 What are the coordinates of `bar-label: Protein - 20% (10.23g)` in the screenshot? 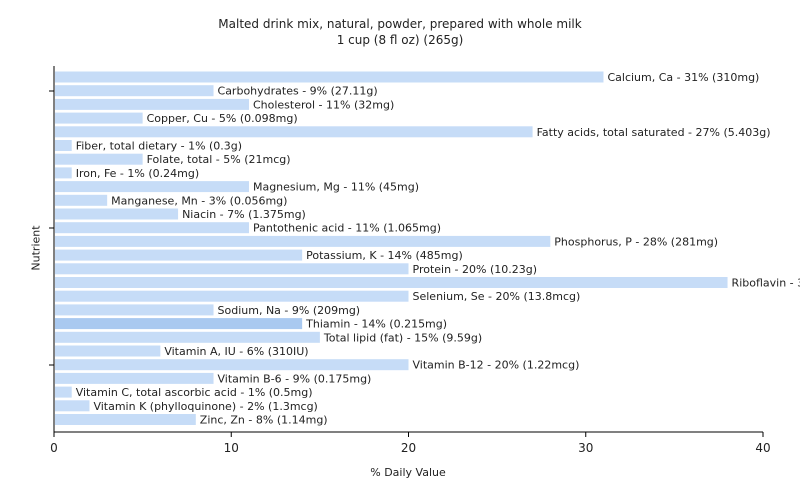 It's located at (475, 269).